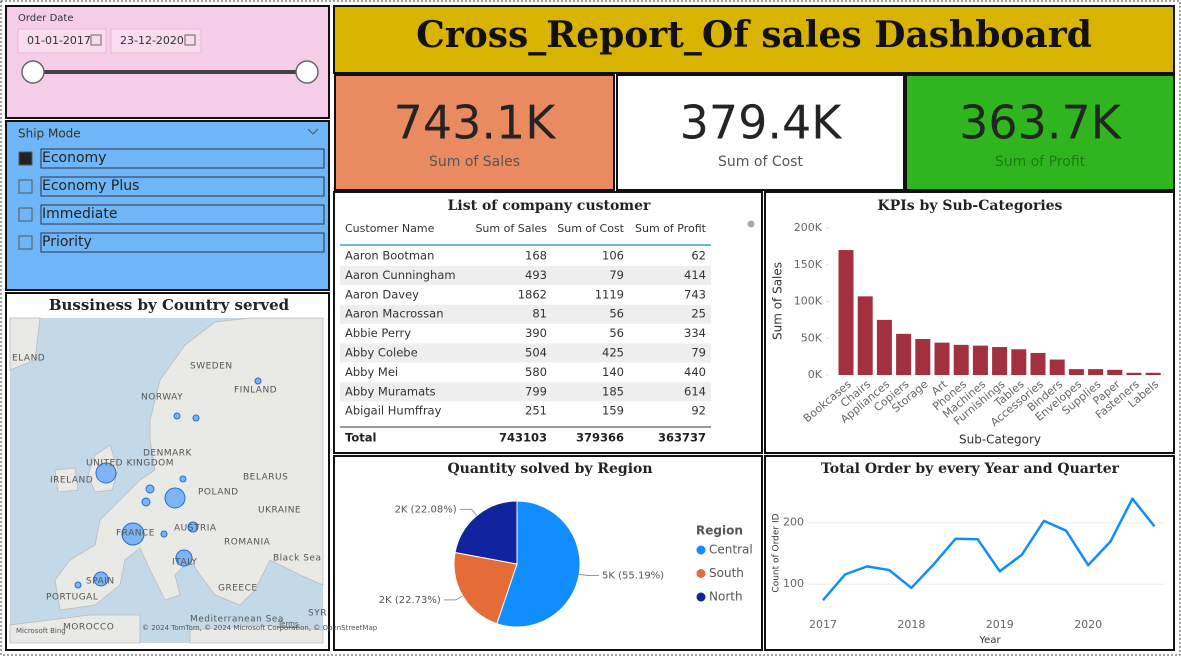 This screenshot has height=662, width=1181. What do you see at coordinates (613, 353) in the screenshot?
I see `table-cell: 425` at bounding box center [613, 353].